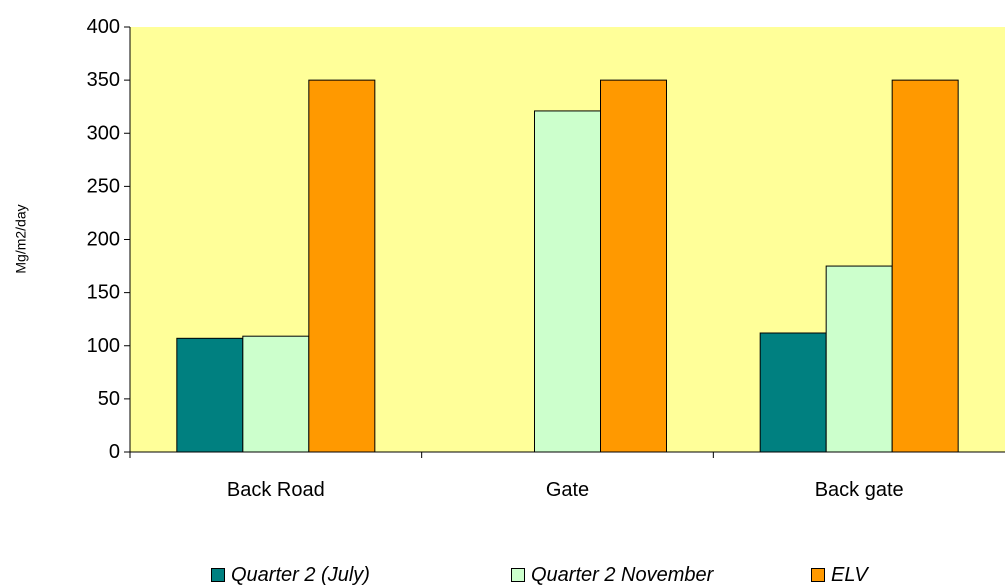 The width and height of the screenshot is (1005, 587). Describe the element at coordinates (21, 238) in the screenshot. I see `y-axis-label: Mg/m2/day` at that location.